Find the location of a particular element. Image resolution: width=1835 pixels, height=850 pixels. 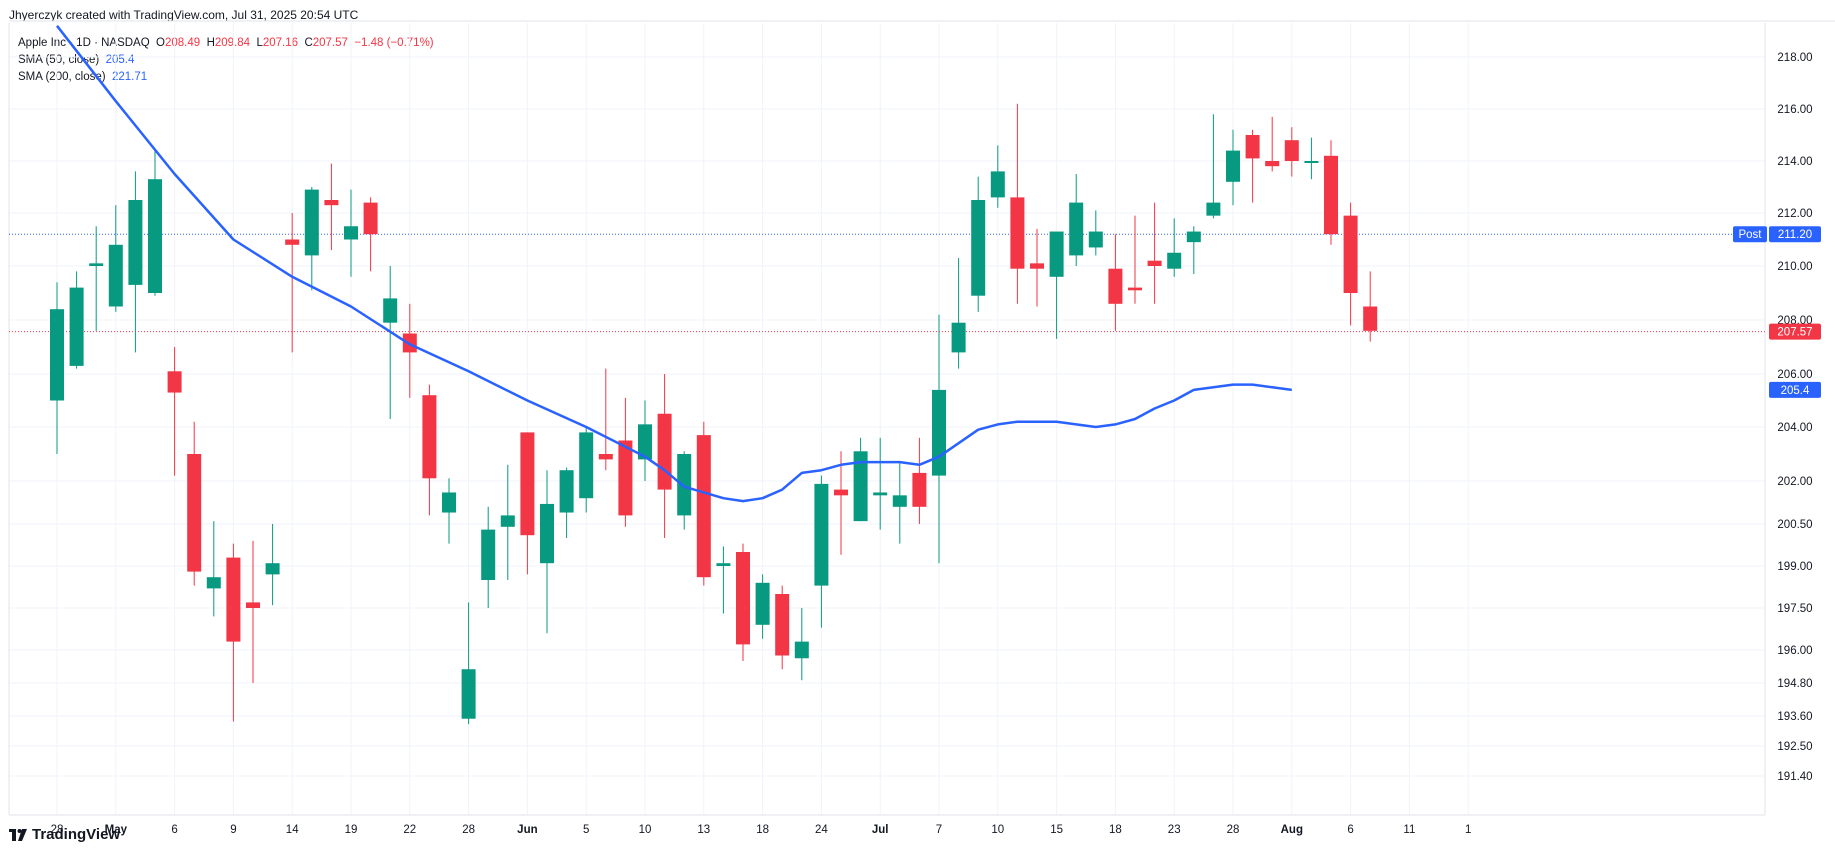

time-axis-label: 24 is located at coordinates (821, 830).